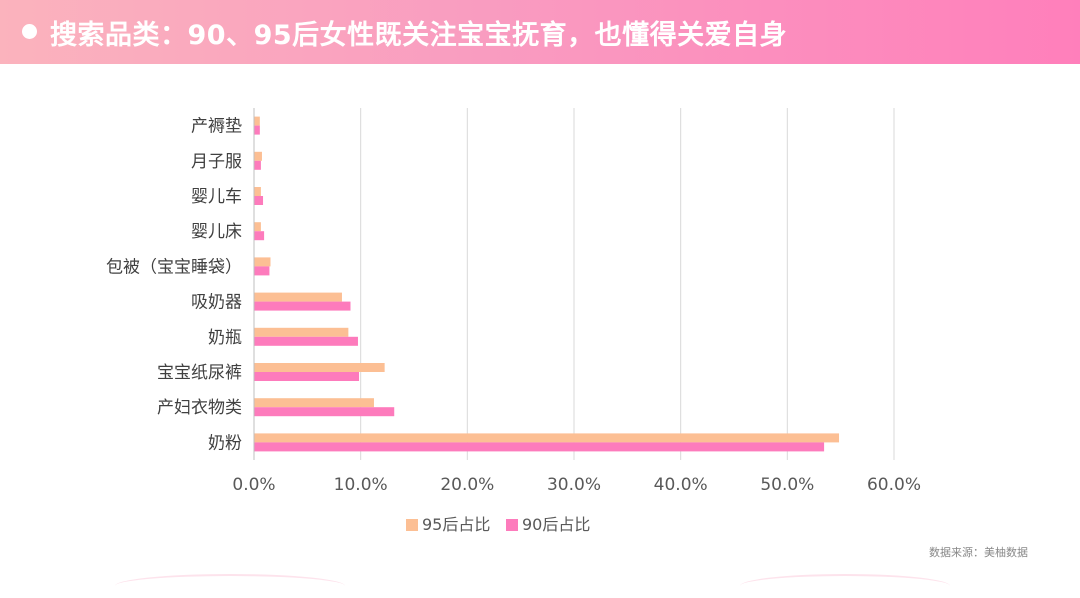 This screenshot has height=598, width=1080. What do you see at coordinates (787, 485) in the screenshot?
I see `x-tick-label: 50.0%` at bounding box center [787, 485].